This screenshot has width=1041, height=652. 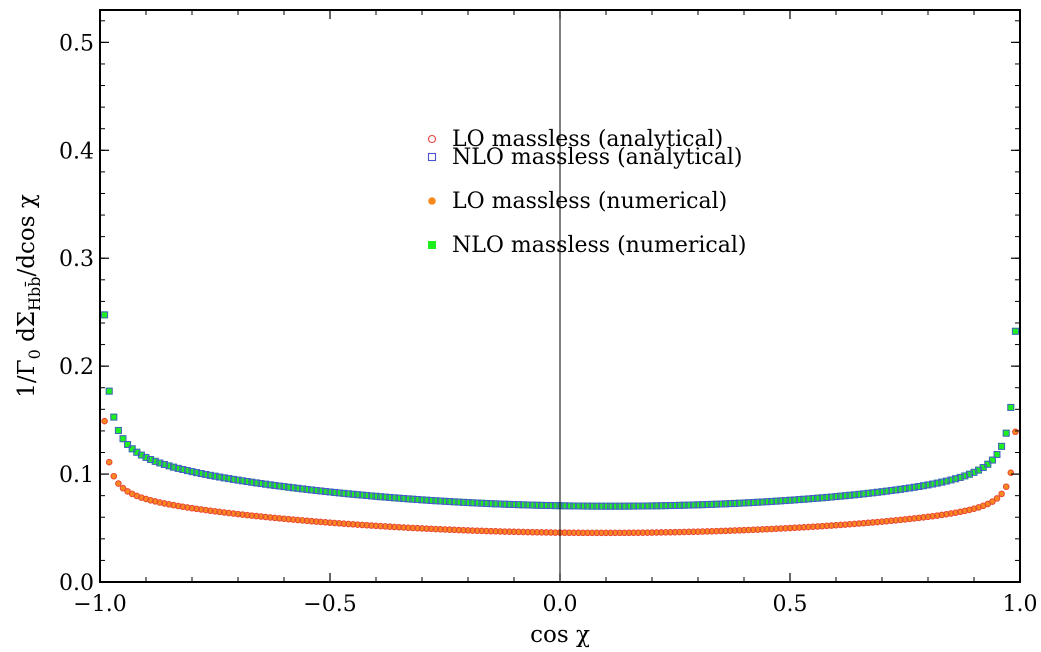 I want to click on legend-marker-filled-circle, so click(x=432, y=201).